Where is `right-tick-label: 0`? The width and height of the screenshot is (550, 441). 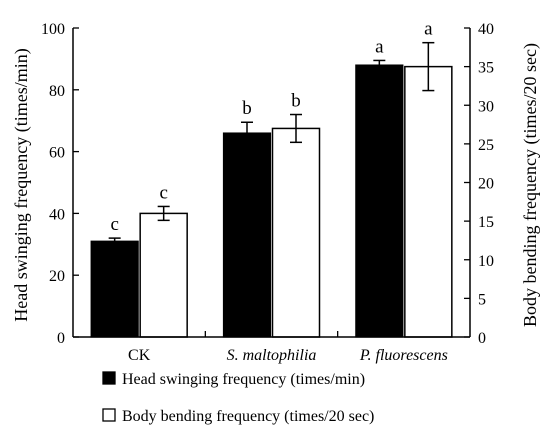 right-tick-label: 0 is located at coordinates (482, 338).